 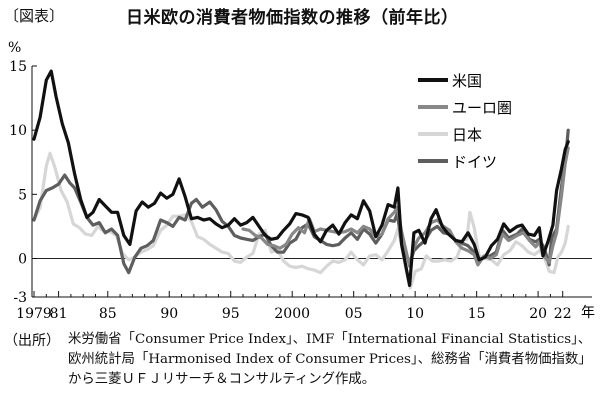 I want to click on x-tick-label: 85, so click(x=108, y=314).